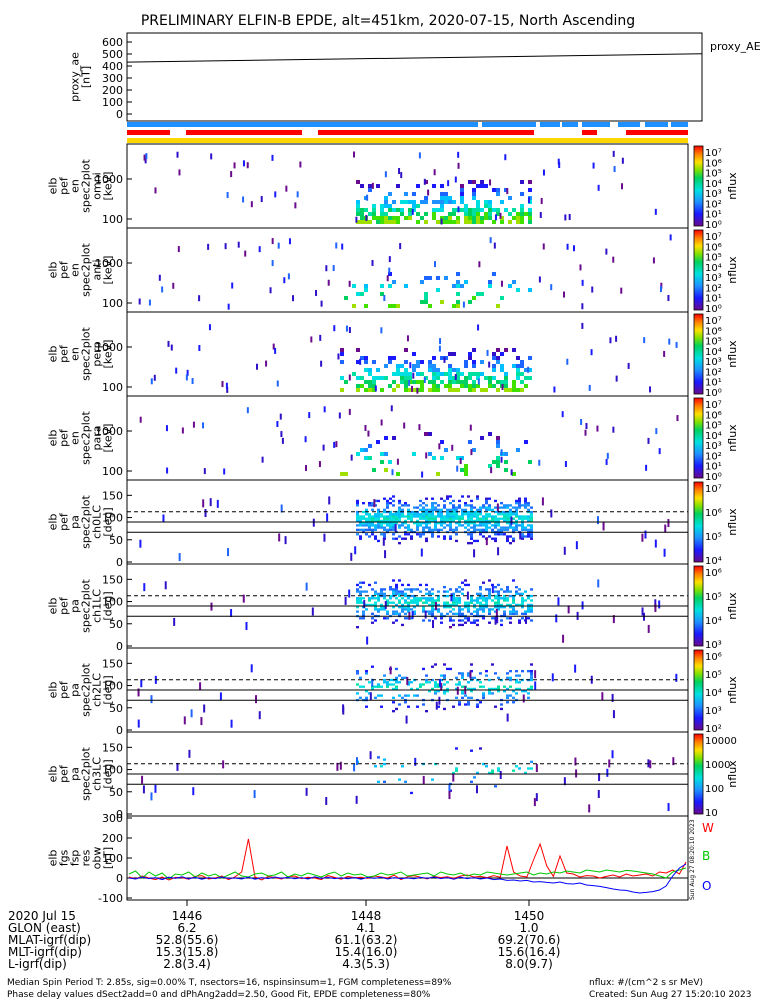 This screenshot has height=1000, width=775. What do you see at coordinates (75, 270) in the screenshot?
I see `spec-anti-ylabel-2: en` at bounding box center [75, 270].